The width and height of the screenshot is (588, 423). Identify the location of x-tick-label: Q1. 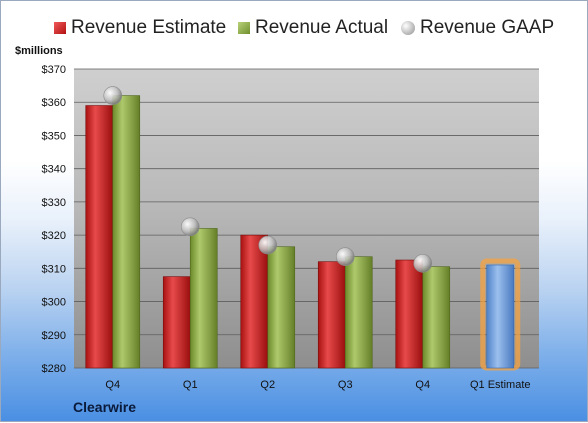
(190, 385).